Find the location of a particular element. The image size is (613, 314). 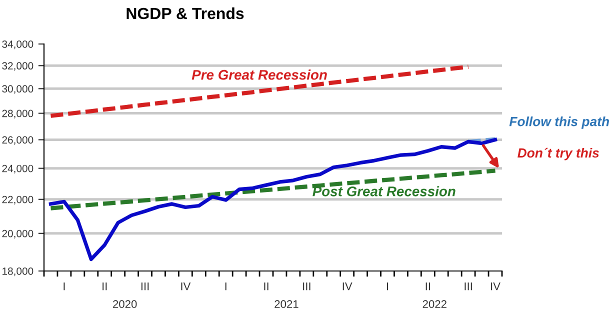

y-tick-label: 26,000 is located at coordinates (18, 140).